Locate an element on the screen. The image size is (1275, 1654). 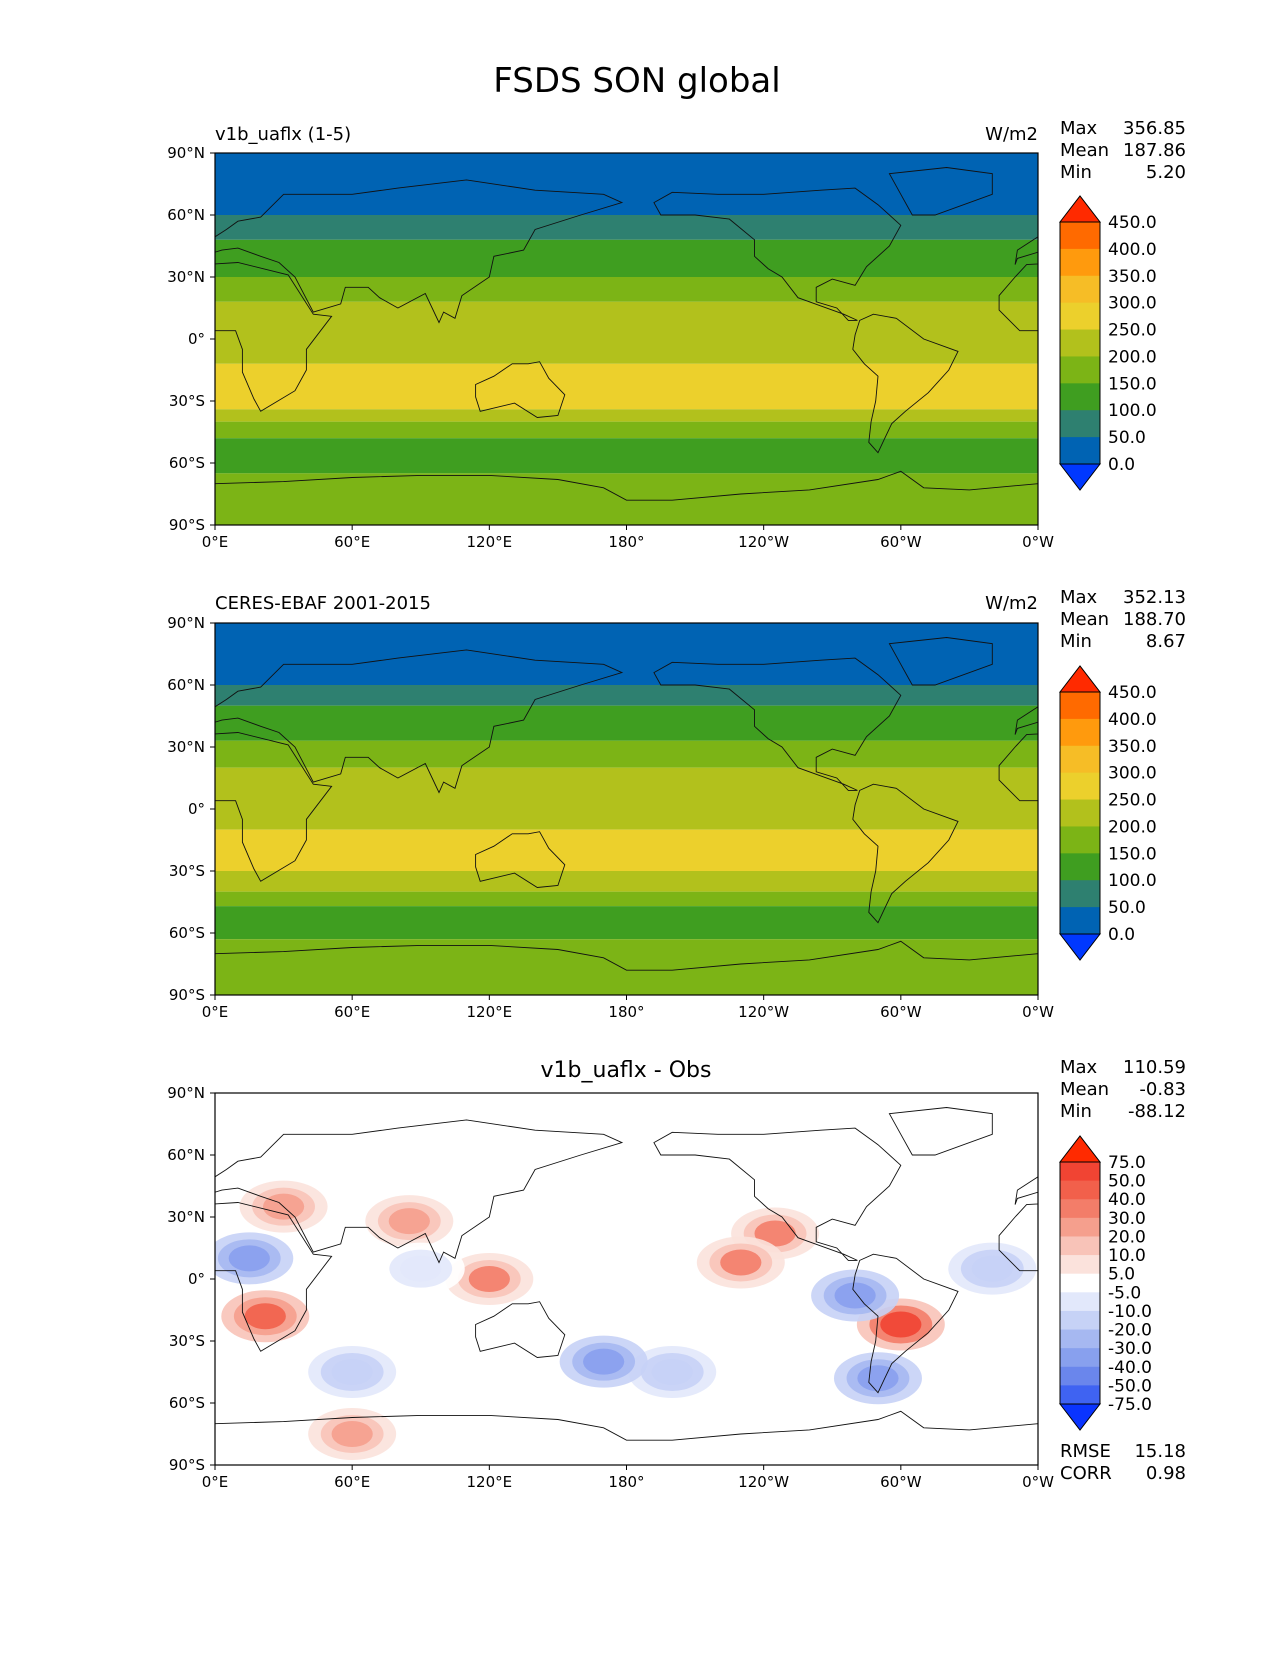
panel-1-max-label: Max is located at coordinates (1079, 128).